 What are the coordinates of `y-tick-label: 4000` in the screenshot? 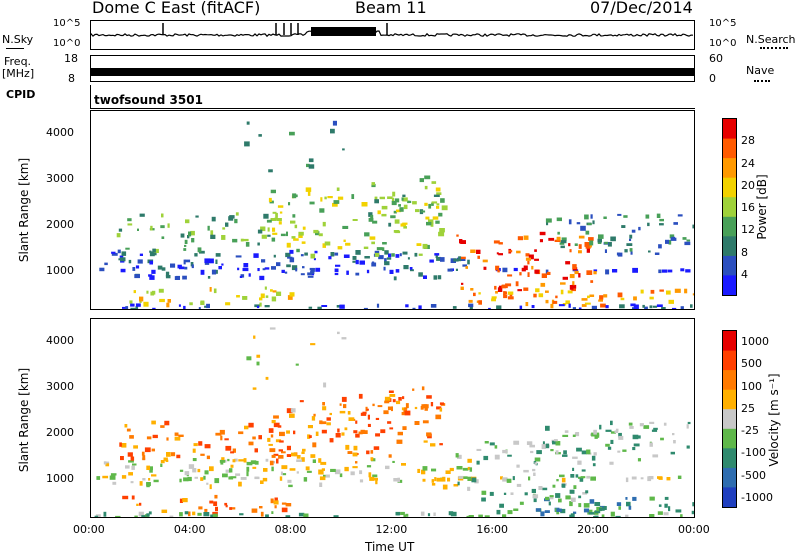 It's located at (60, 133).